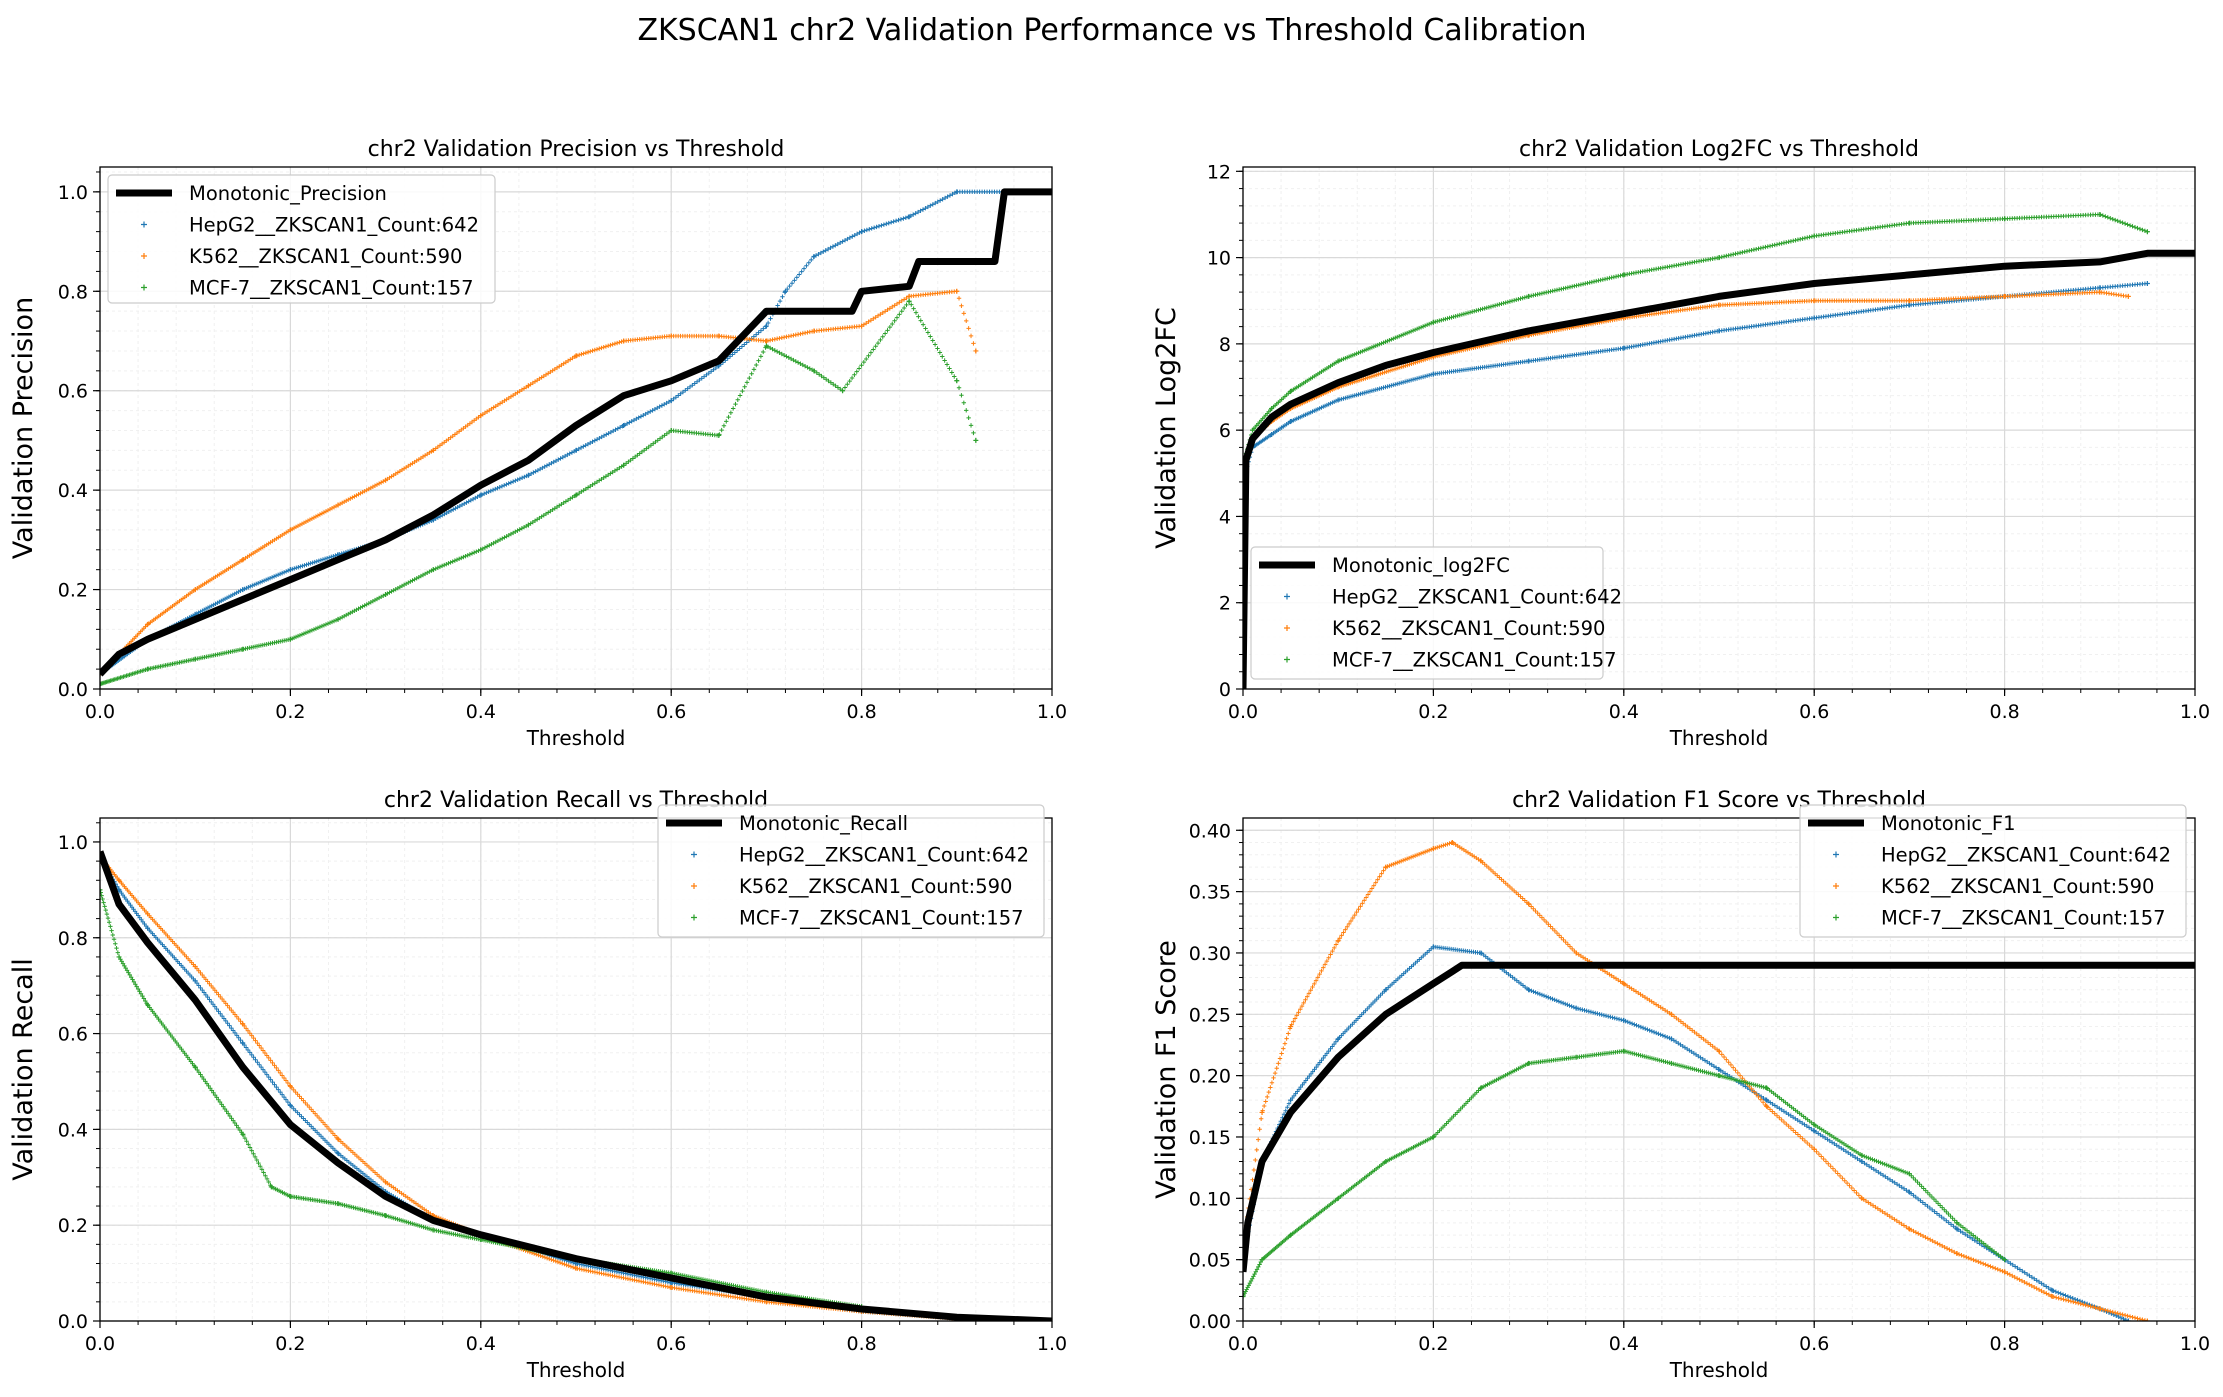 This screenshot has height=1397, width=2223. Describe the element at coordinates (1052, 712) in the screenshot. I see `x-tick-label: 1.0` at that location.